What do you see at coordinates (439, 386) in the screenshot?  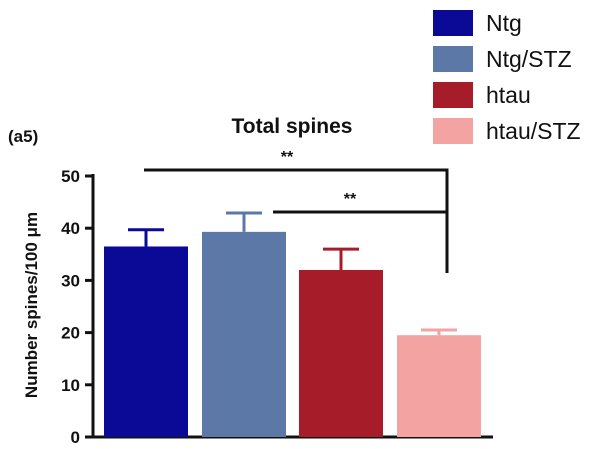 I see `bar-htau-stz` at bounding box center [439, 386].